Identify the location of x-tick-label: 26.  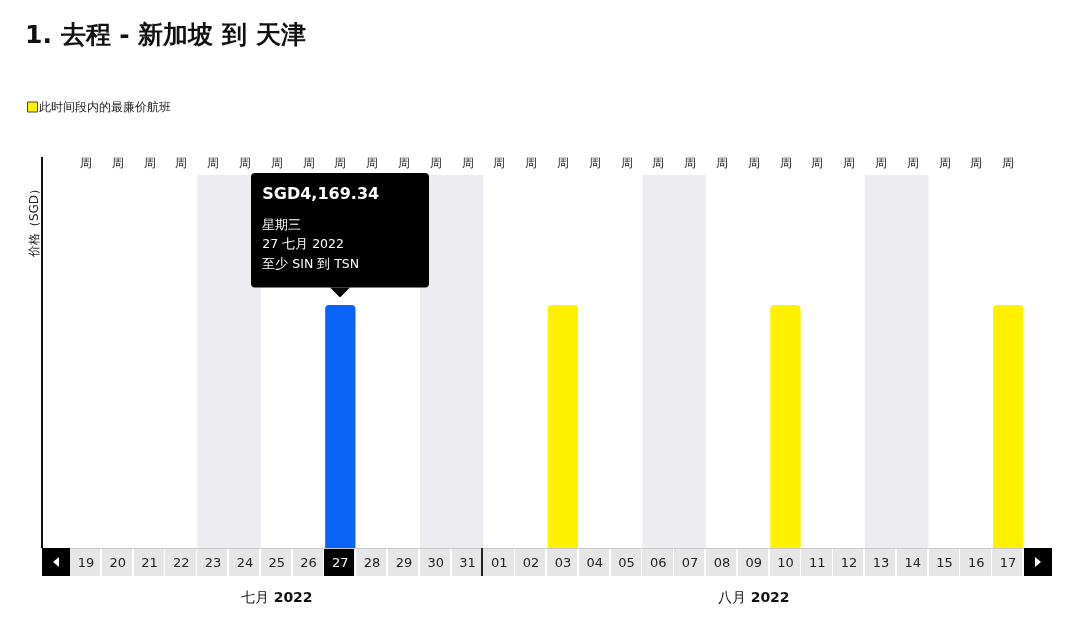
(308, 562).